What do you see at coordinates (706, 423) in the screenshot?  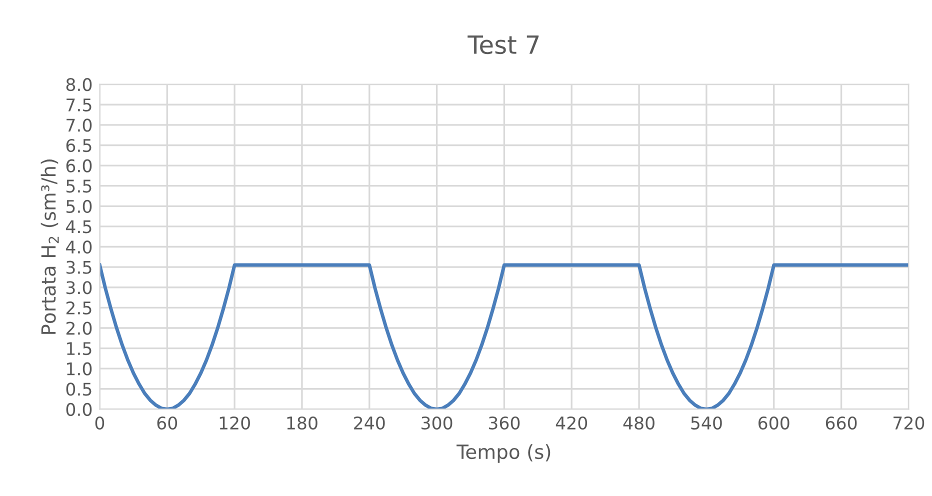 I see `x-tick-label: 540` at bounding box center [706, 423].